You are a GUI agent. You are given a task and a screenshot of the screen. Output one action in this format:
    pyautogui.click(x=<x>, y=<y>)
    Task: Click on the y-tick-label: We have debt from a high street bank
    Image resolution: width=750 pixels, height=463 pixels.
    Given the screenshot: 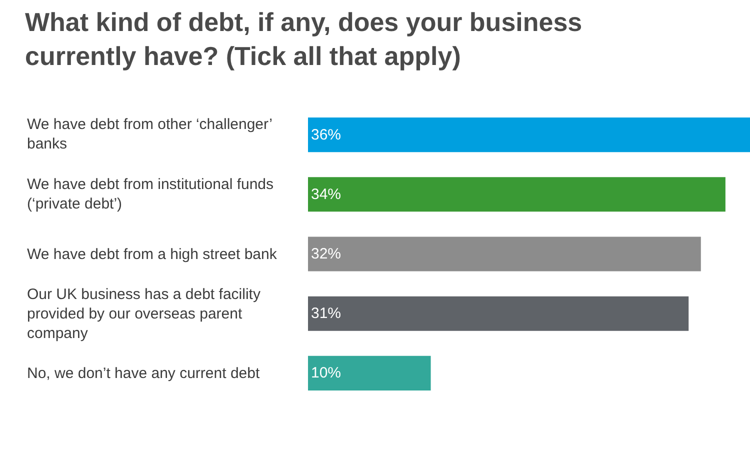 What is the action you would take?
    pyautogui.click(x=152, y=254)
    